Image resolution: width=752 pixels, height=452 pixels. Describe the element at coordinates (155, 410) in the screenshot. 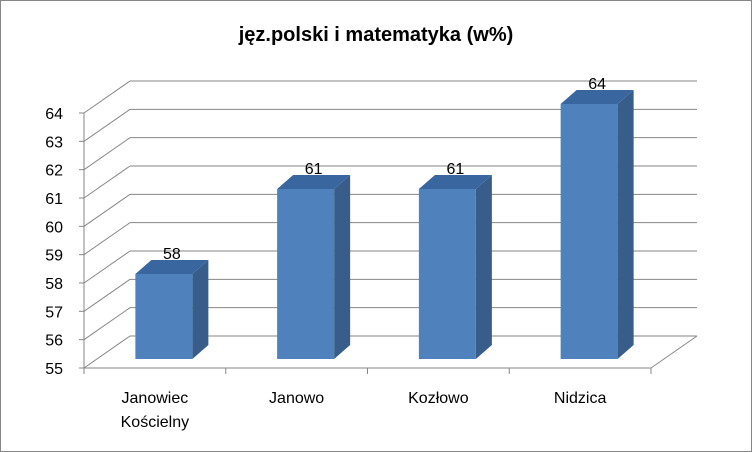

I see `x-tick-label: Janowiec Kościelny` at that location.